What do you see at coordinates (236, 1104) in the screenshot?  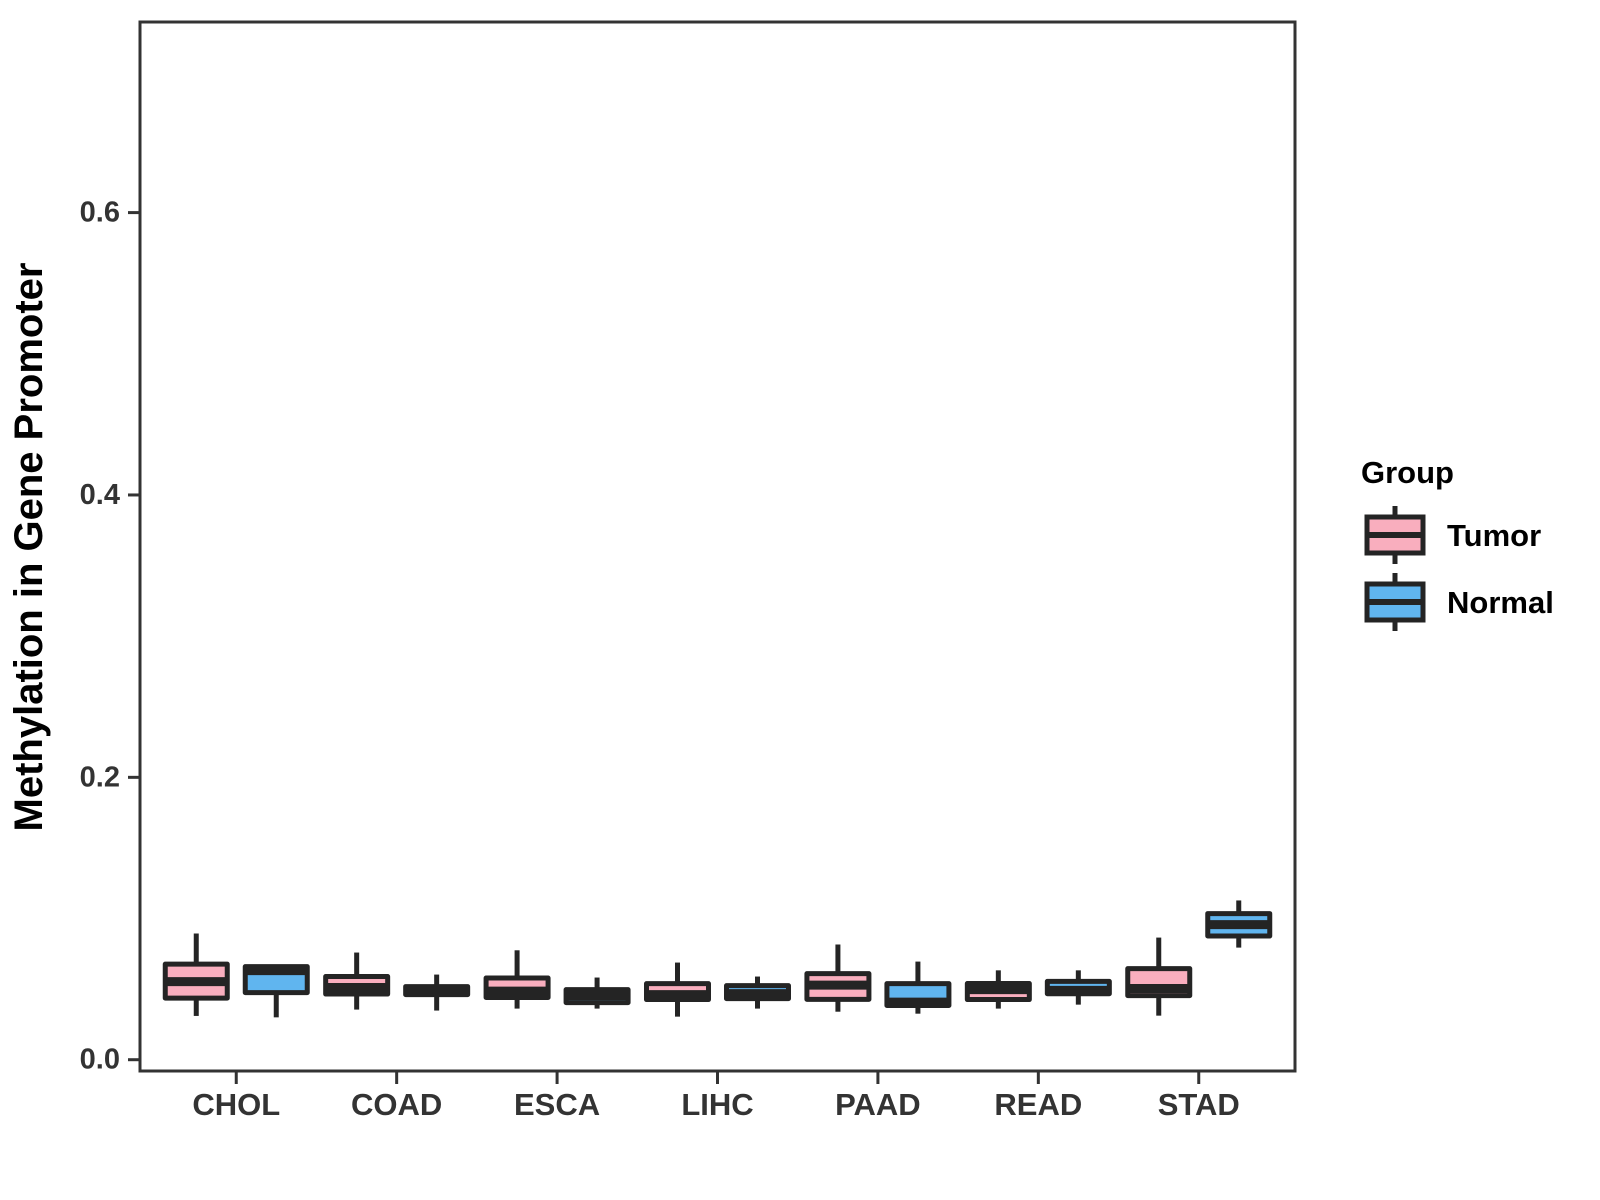 I see `x-axis-category-label: CHOL` at bounding box center [236, 1104].